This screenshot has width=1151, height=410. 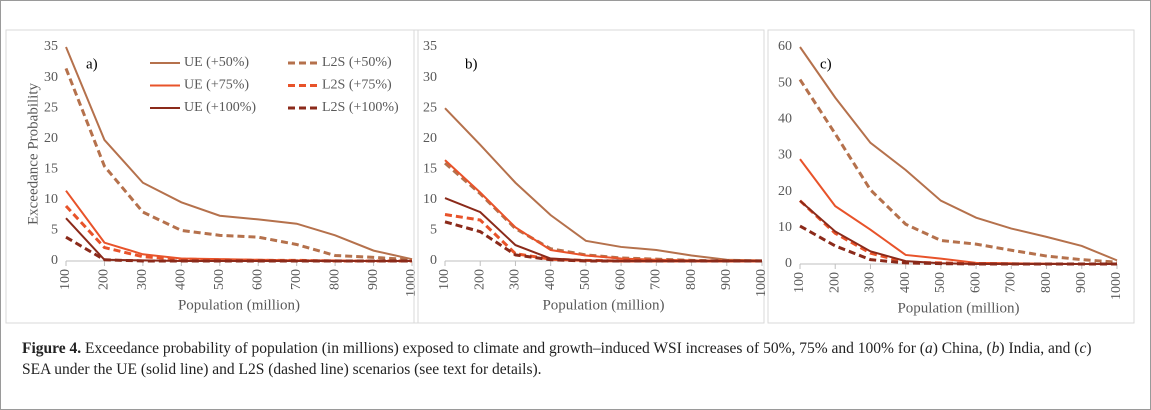 What do you see at coordinates (357, 62) in the screenshot?
I see `legend-label: L2S (+50%)` at bounding box center [357, 62].